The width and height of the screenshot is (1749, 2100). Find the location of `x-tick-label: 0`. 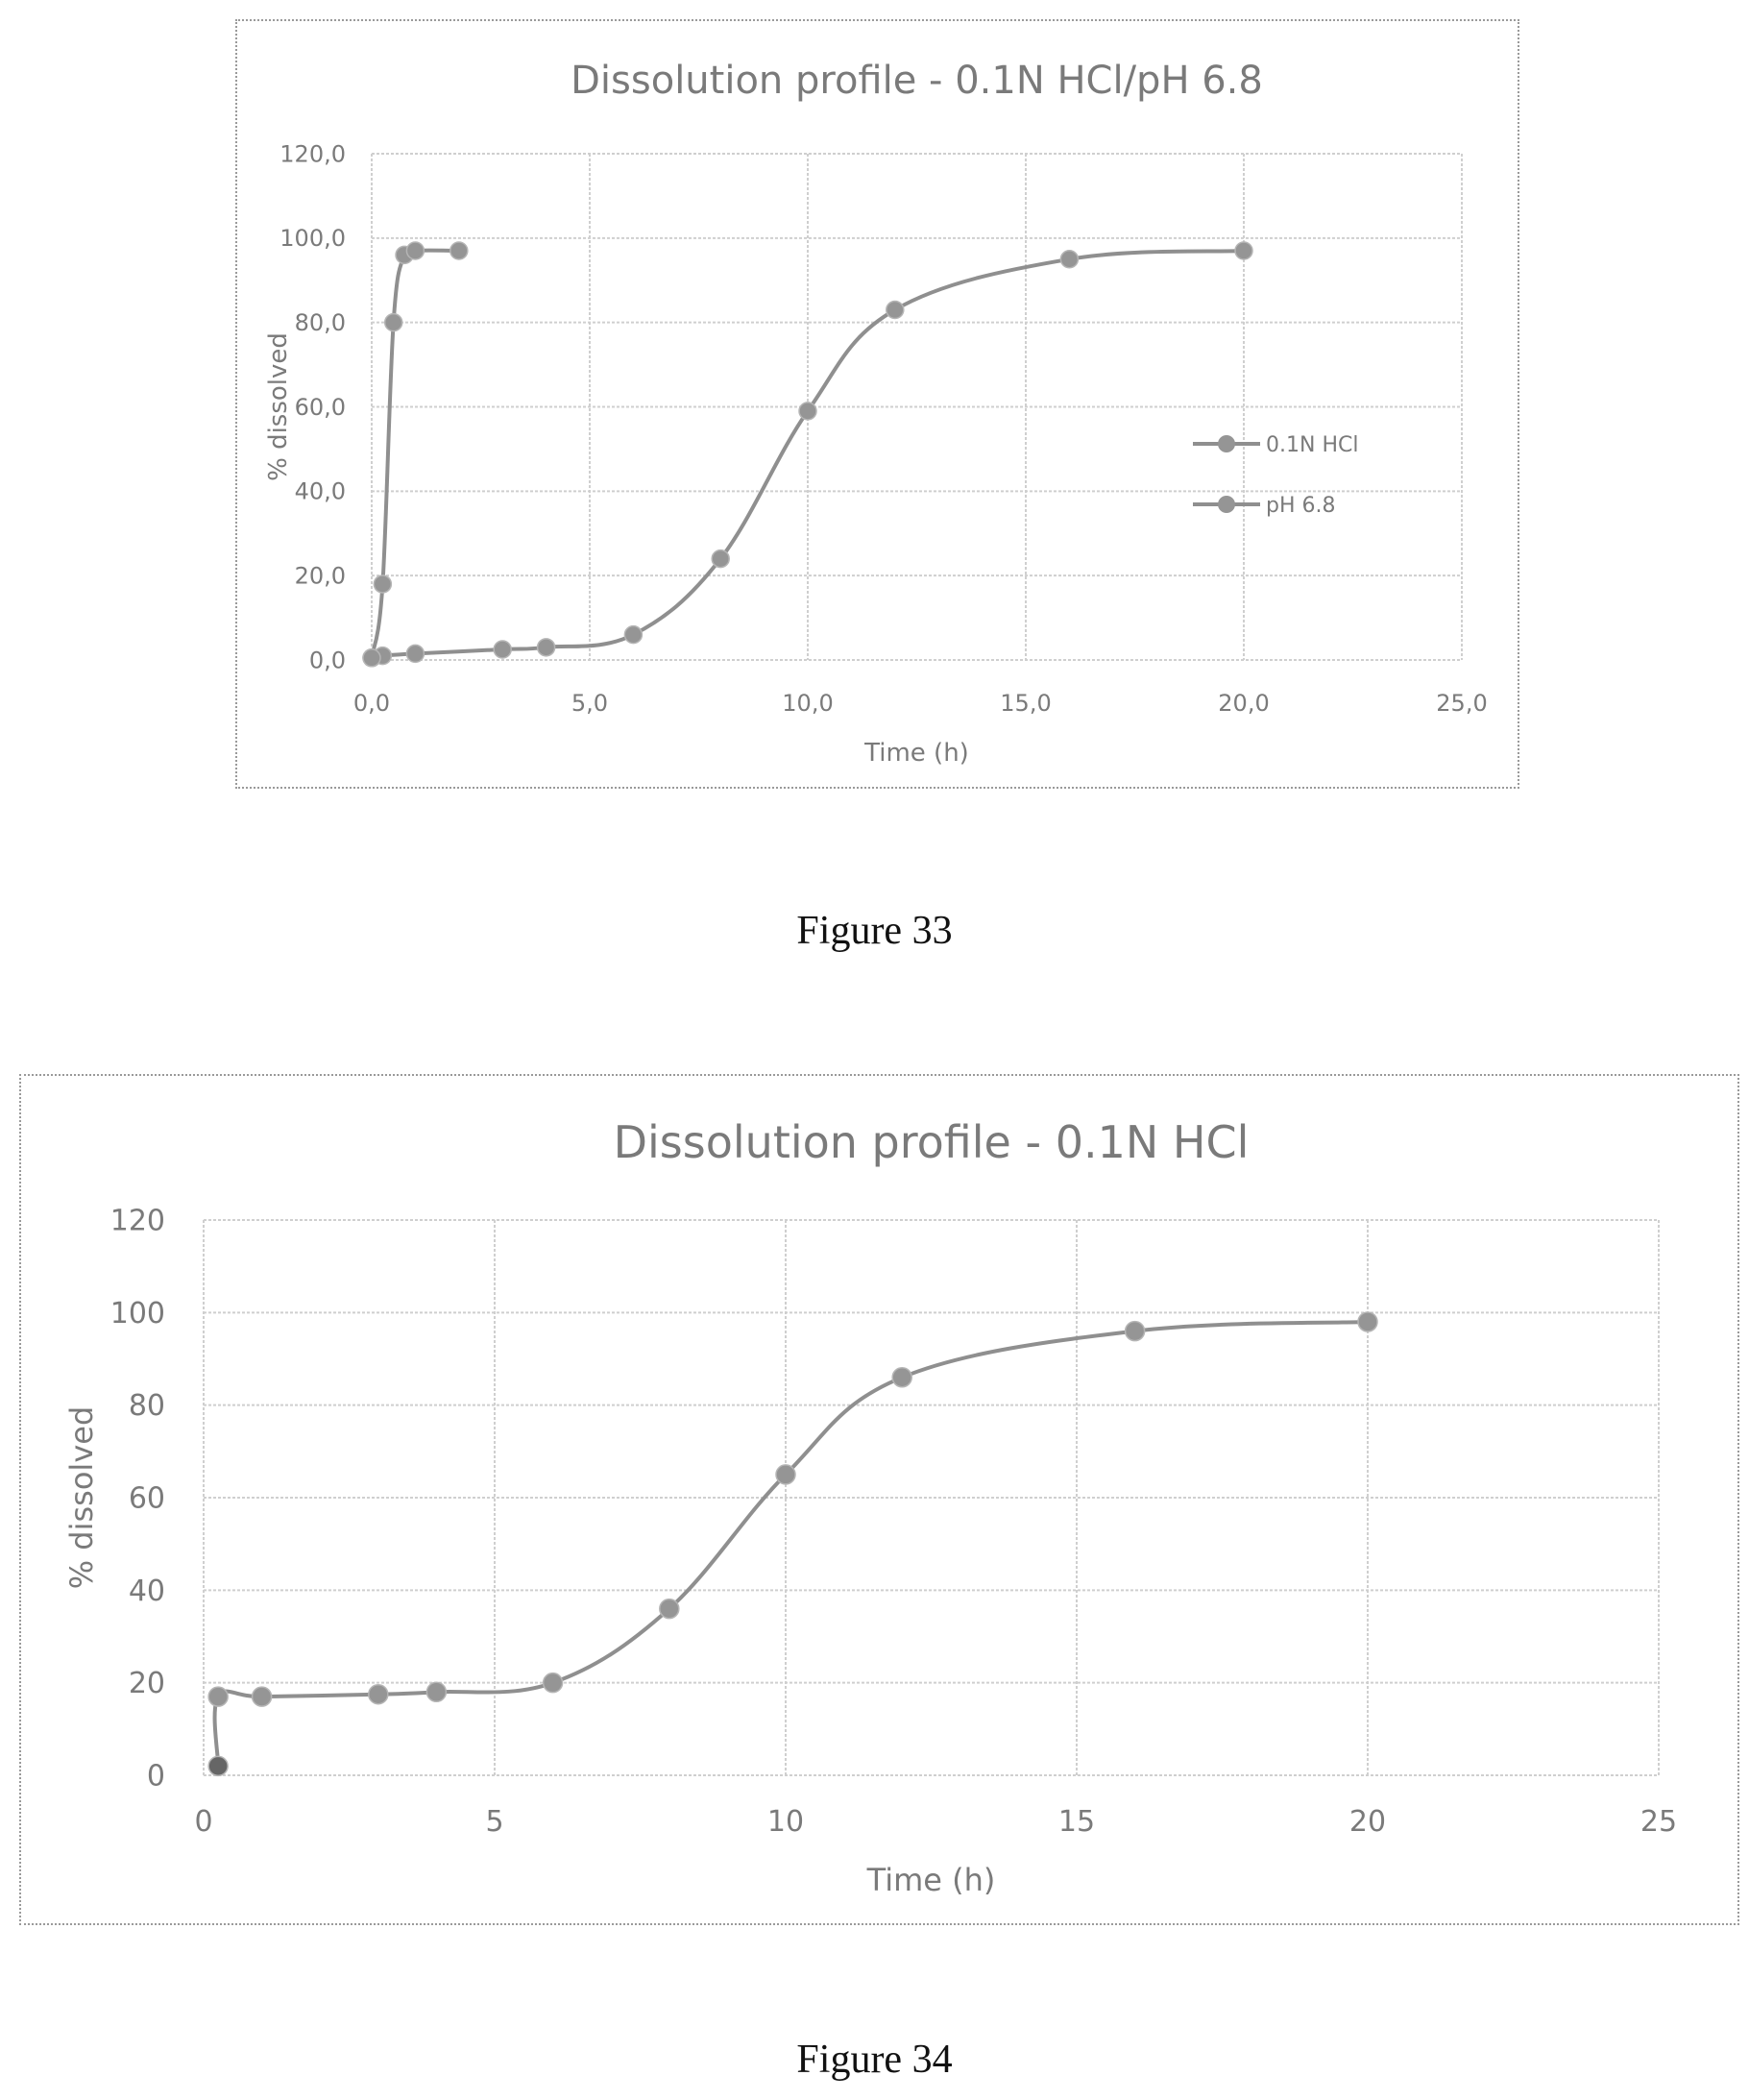

x-tick-label: 0 is located at coordinates (203, 1822).